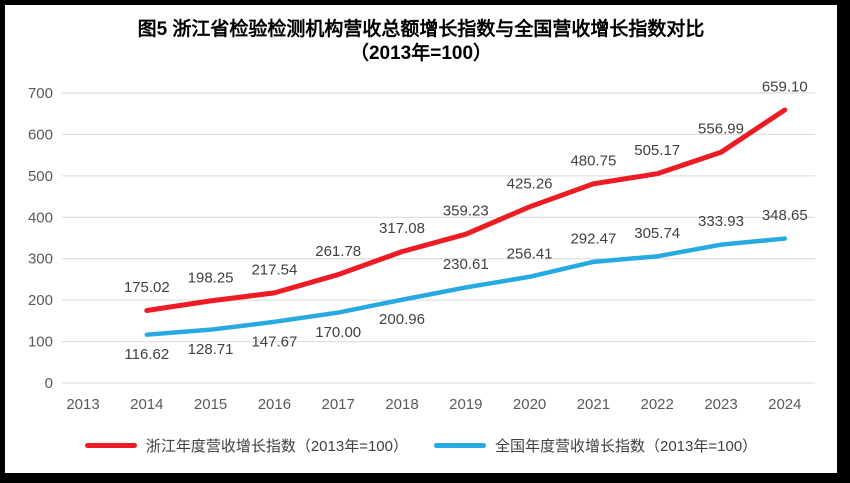  What do you see at coordinates (401, 404) in the screenshot?
I see `x-axis-tick-label: 2018` at bounding box center [401, 404].